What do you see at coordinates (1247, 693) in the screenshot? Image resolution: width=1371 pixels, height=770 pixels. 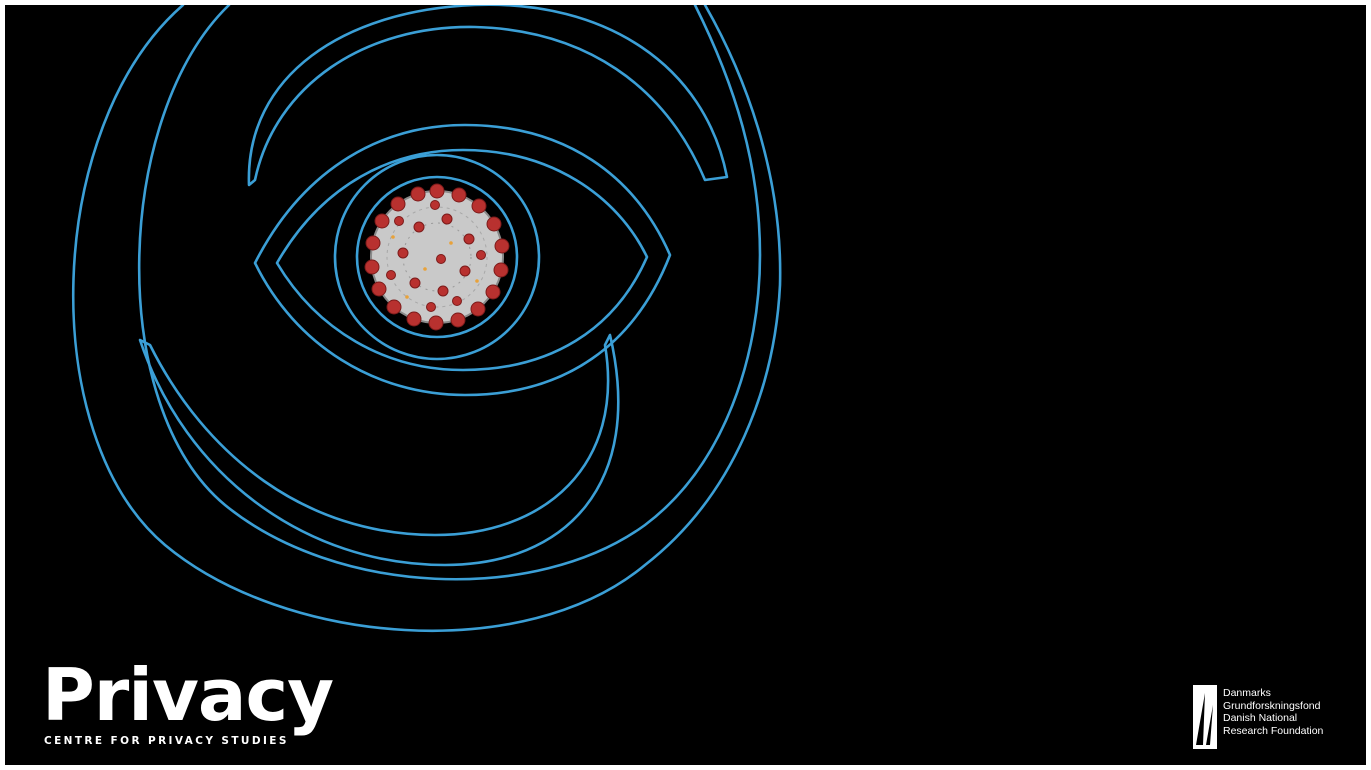 I see `foundation-line: Danmarks` at bounding box center [1247, 693].